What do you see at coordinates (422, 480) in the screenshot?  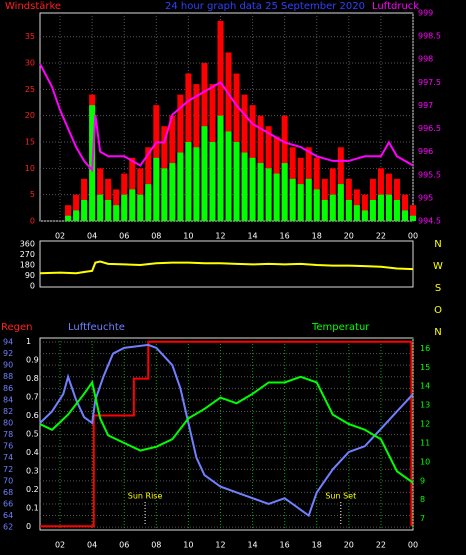 I see `y2-tick-label: 9` at bounding box center [422, 480].